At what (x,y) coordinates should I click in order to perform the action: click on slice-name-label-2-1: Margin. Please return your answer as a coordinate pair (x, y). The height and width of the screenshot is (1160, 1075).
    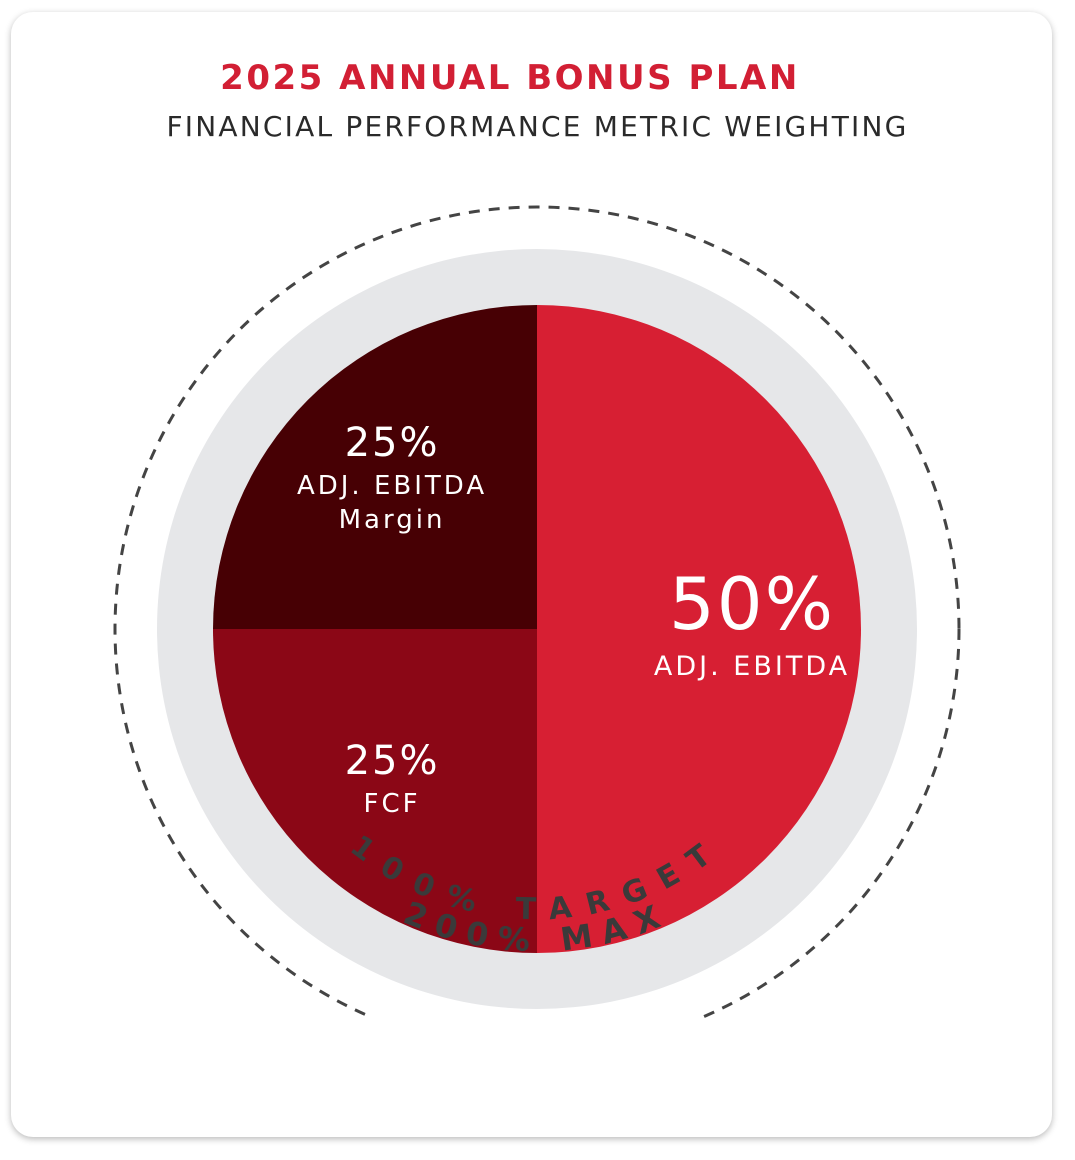
    Looking at the image, I should click on (392, 520).